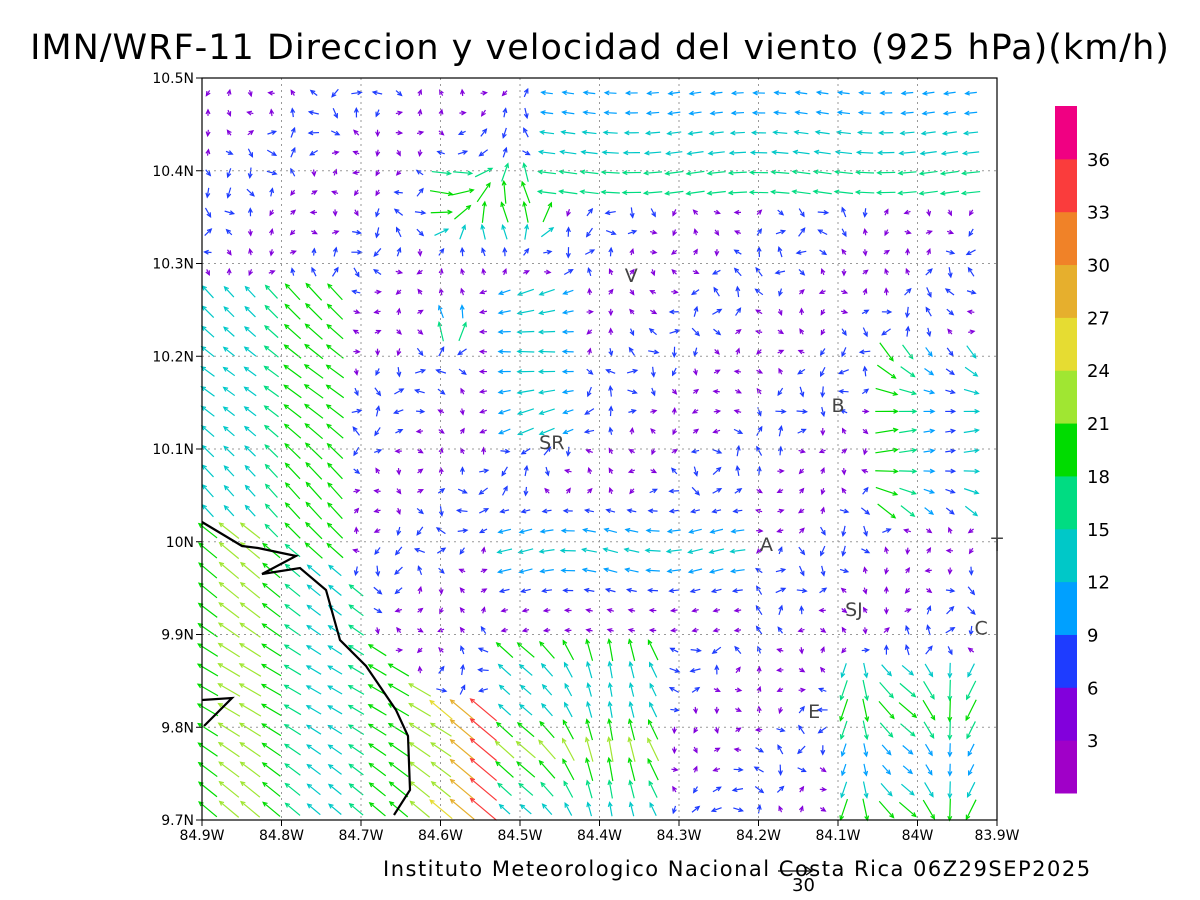  Describe the element at coordinates (177, 821) in the screenshot. I see `y-tick-label: 9.7N` at that location.